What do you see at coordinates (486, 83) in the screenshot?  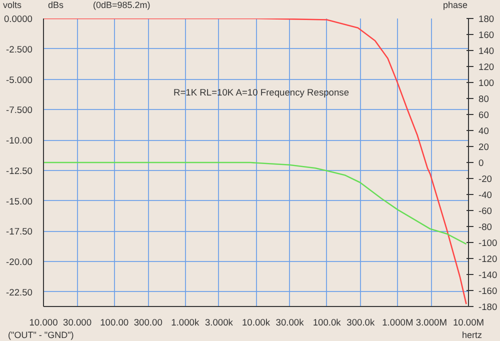 I see `y2-tick-label: 100` at bounding box center [486, 83].